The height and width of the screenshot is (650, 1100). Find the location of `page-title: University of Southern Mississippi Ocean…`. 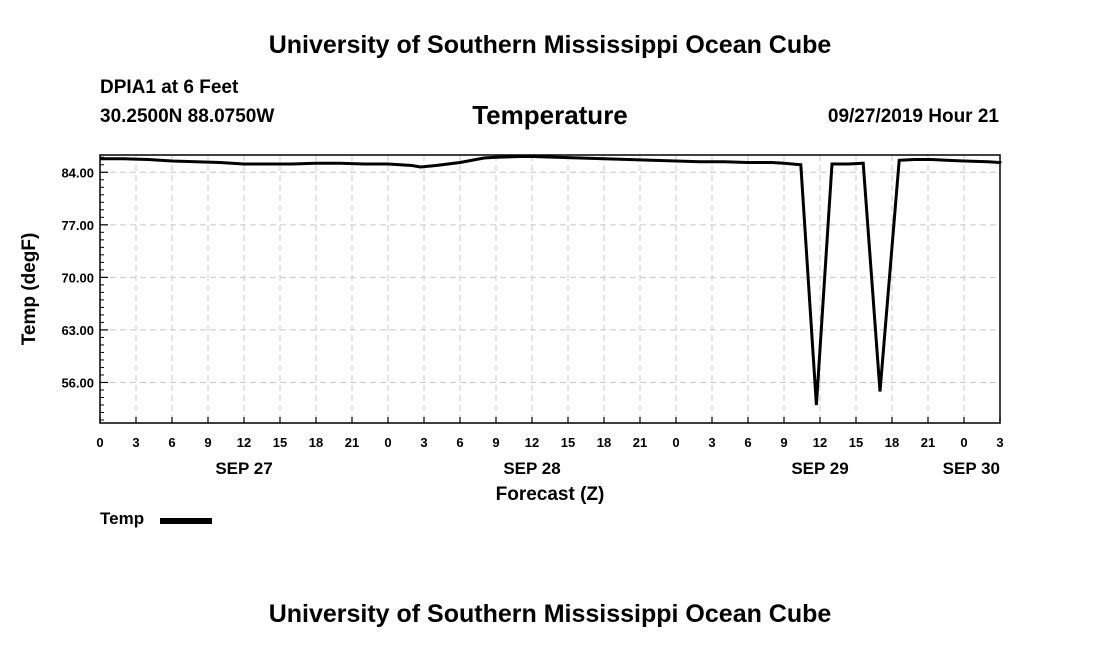

page-title: University of Southern Mississippi Ocean… is located at coordinates (550, 45).